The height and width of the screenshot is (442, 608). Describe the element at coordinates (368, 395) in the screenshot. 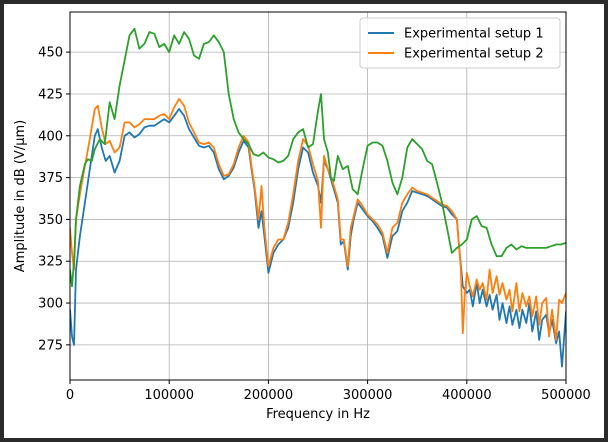

I see `x-tick-label: 300000` at that location.